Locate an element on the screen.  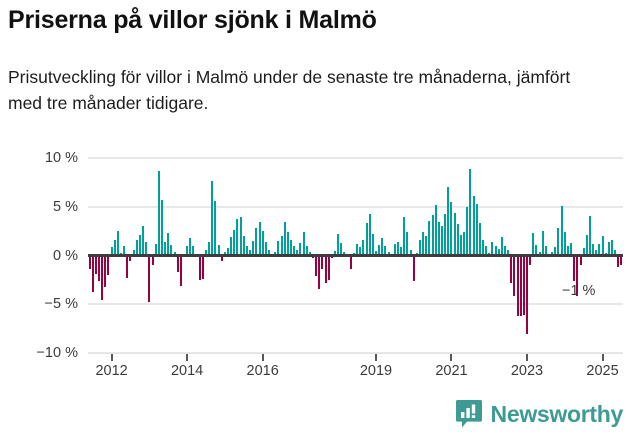
x-tick-label: 2019 is located at coordinates (376, 371).